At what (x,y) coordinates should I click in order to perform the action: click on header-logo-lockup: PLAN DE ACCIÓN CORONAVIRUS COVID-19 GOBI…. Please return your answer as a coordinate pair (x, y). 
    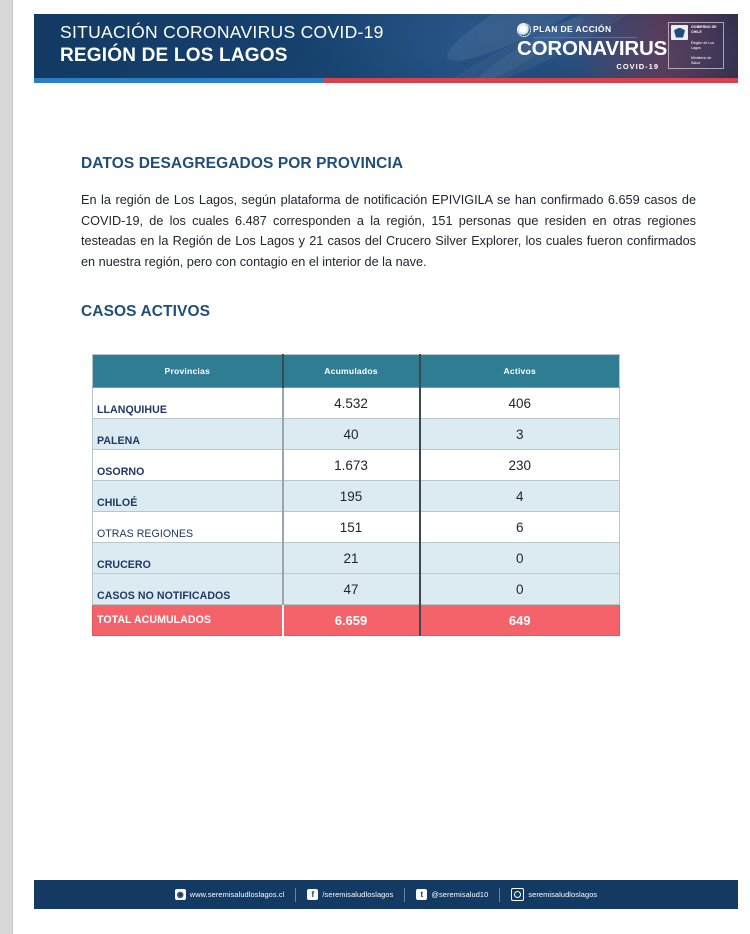
    Looking at the image, I should click on (620, 46).